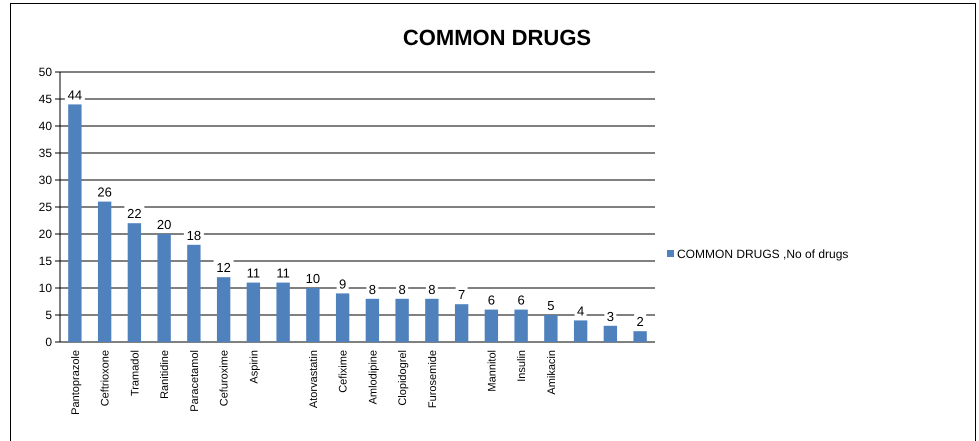  What do you see at coordinates (580, 310) in the screenshot?
I see `data-label: 4` at bounding box center [580, 310].